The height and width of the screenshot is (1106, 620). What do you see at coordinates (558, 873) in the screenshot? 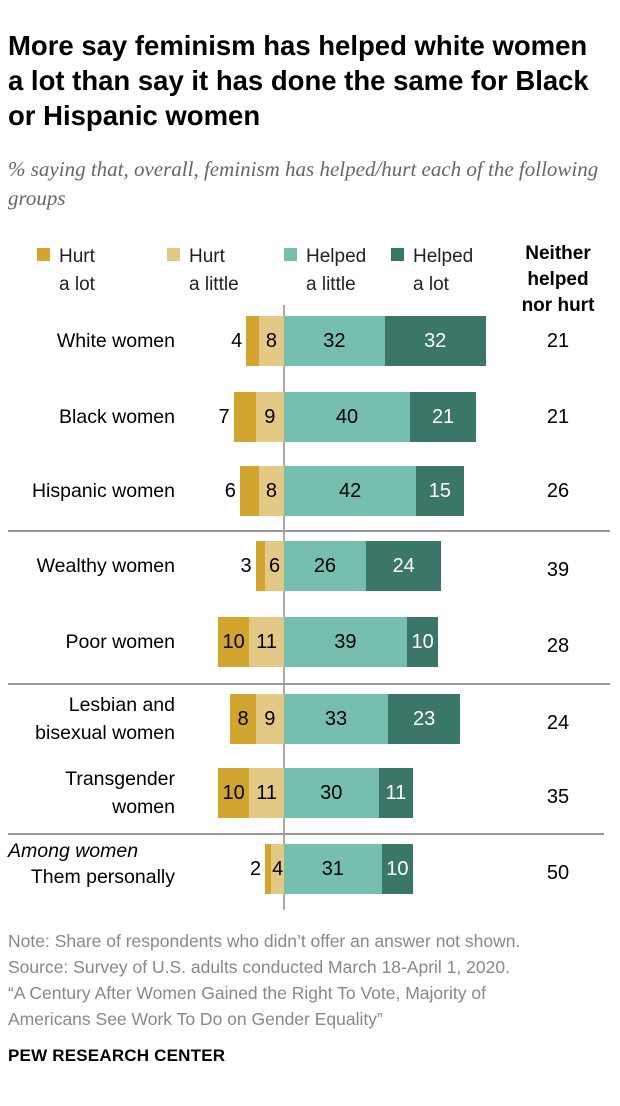
I see `neither-value: 50` at bounding box center [558, 873].